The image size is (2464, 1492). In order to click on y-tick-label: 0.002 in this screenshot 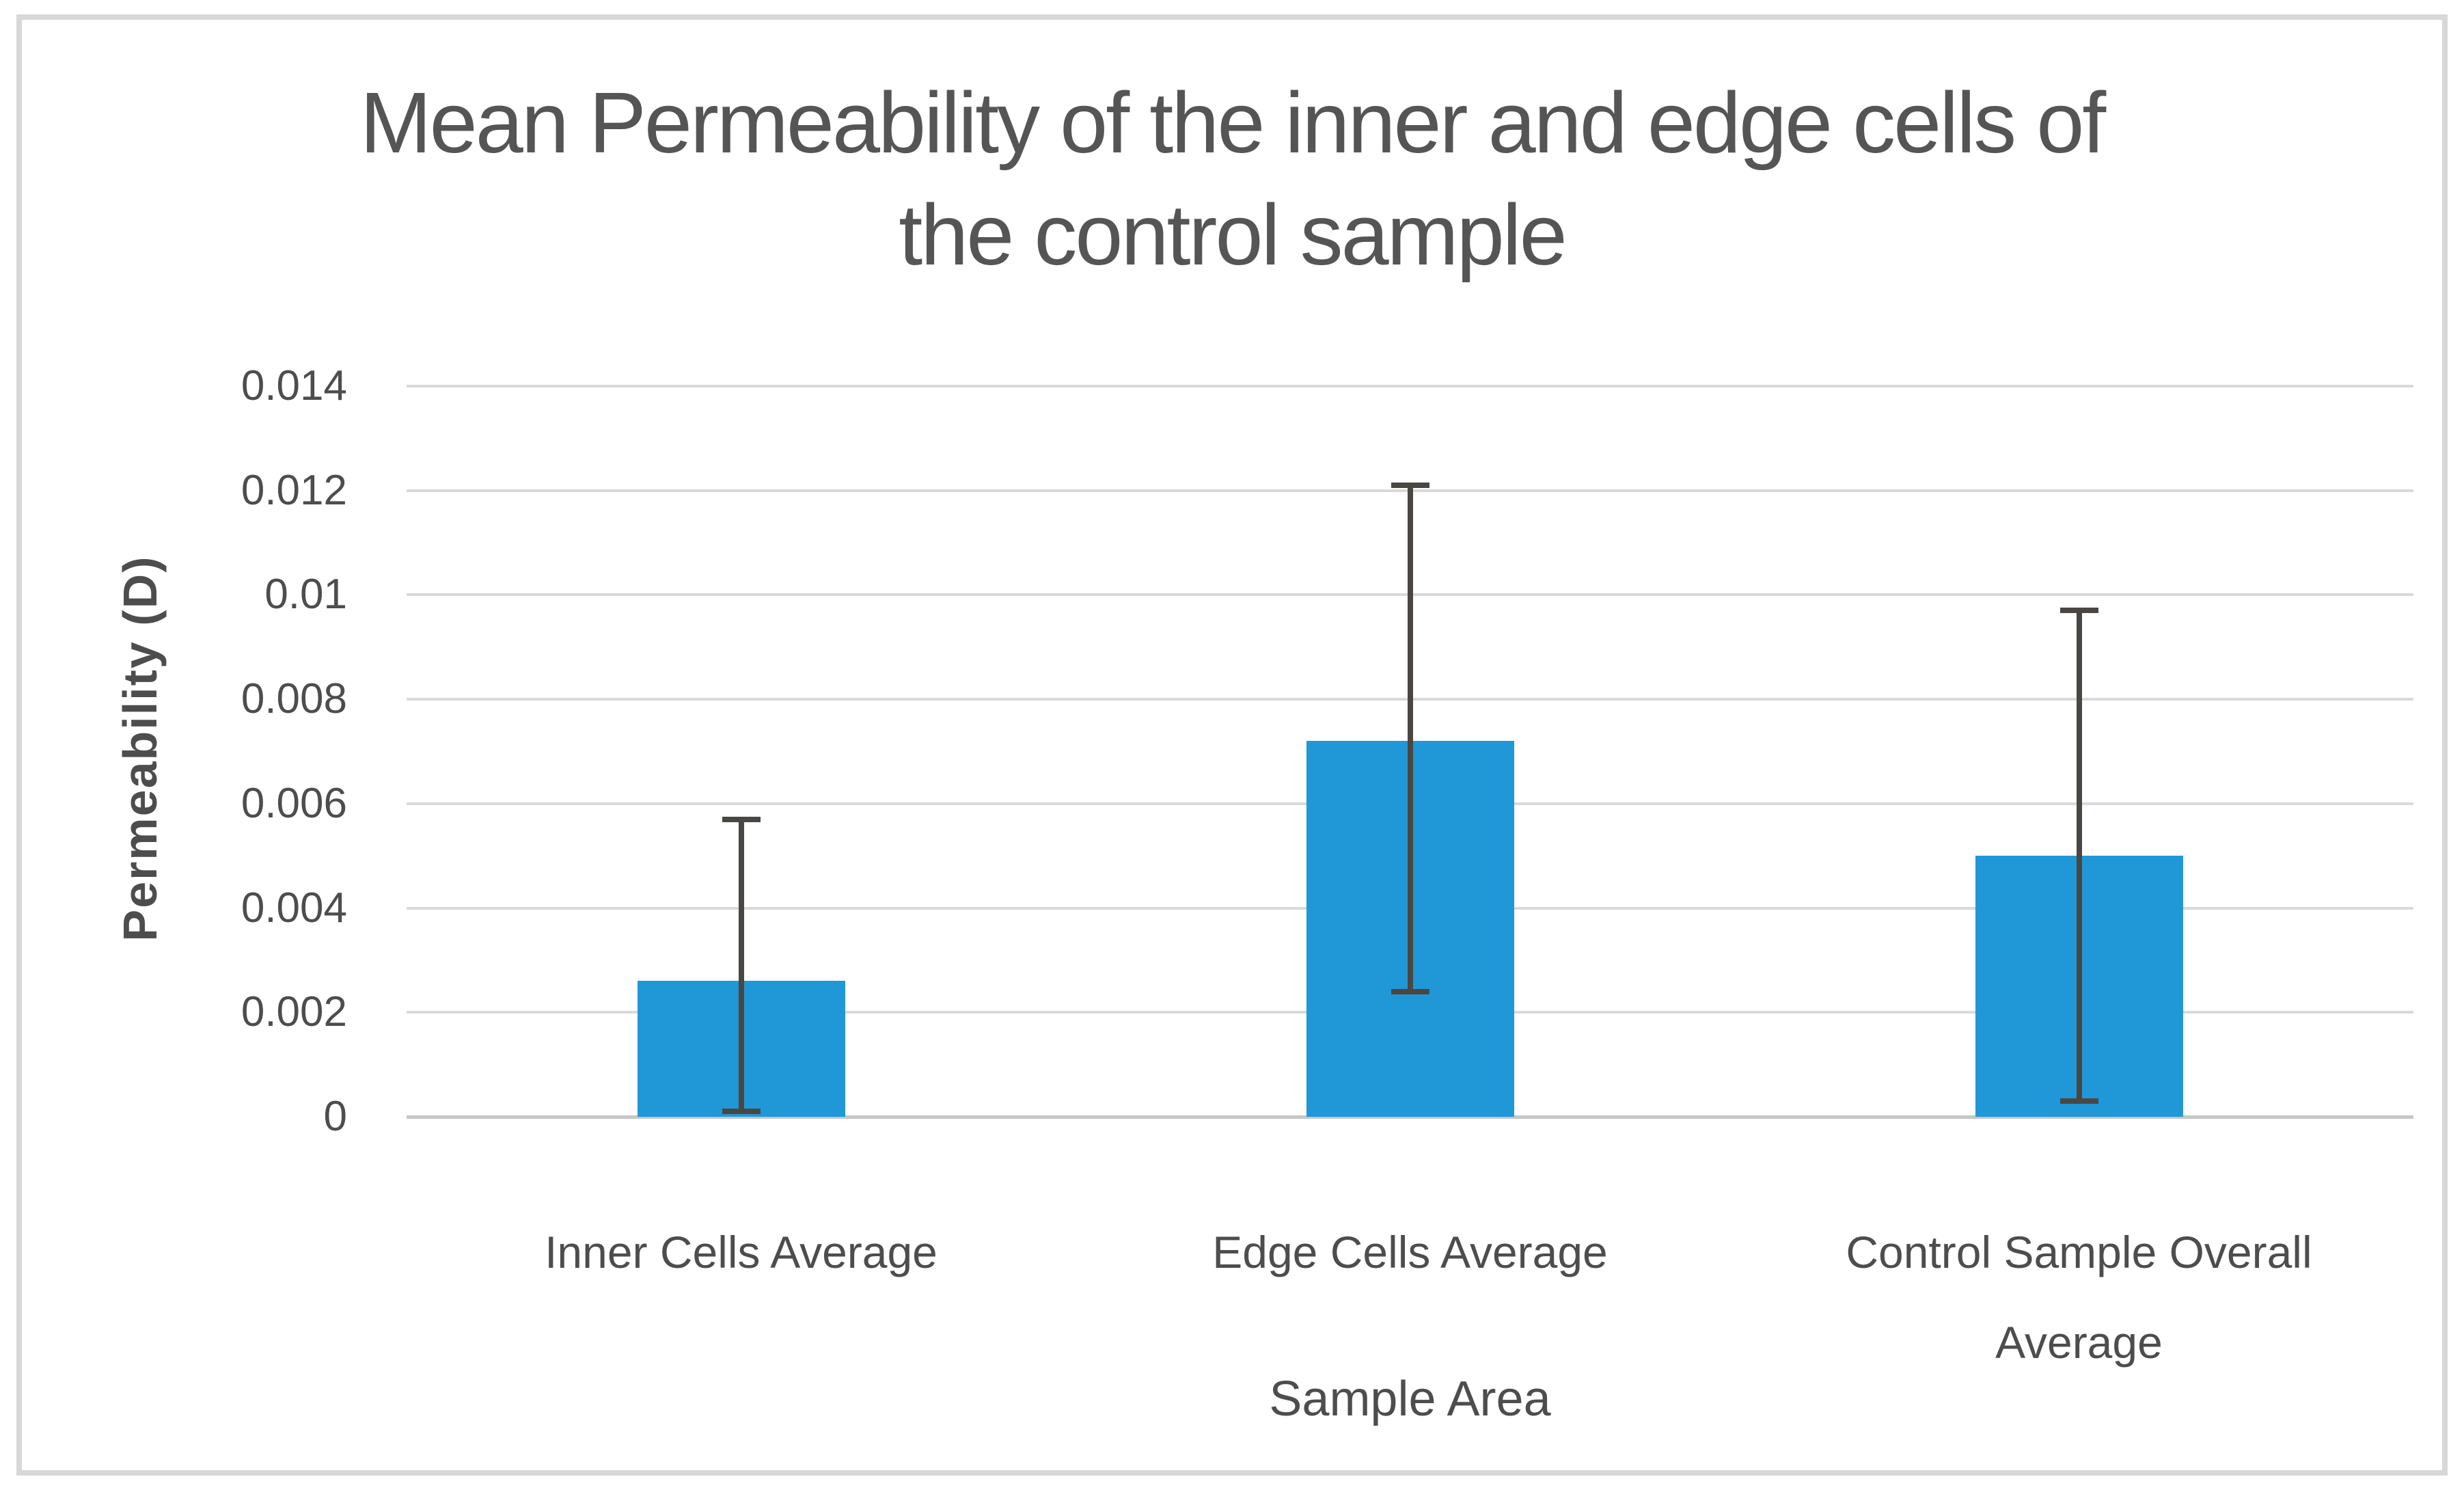, I will do `click(294, 1012)`.